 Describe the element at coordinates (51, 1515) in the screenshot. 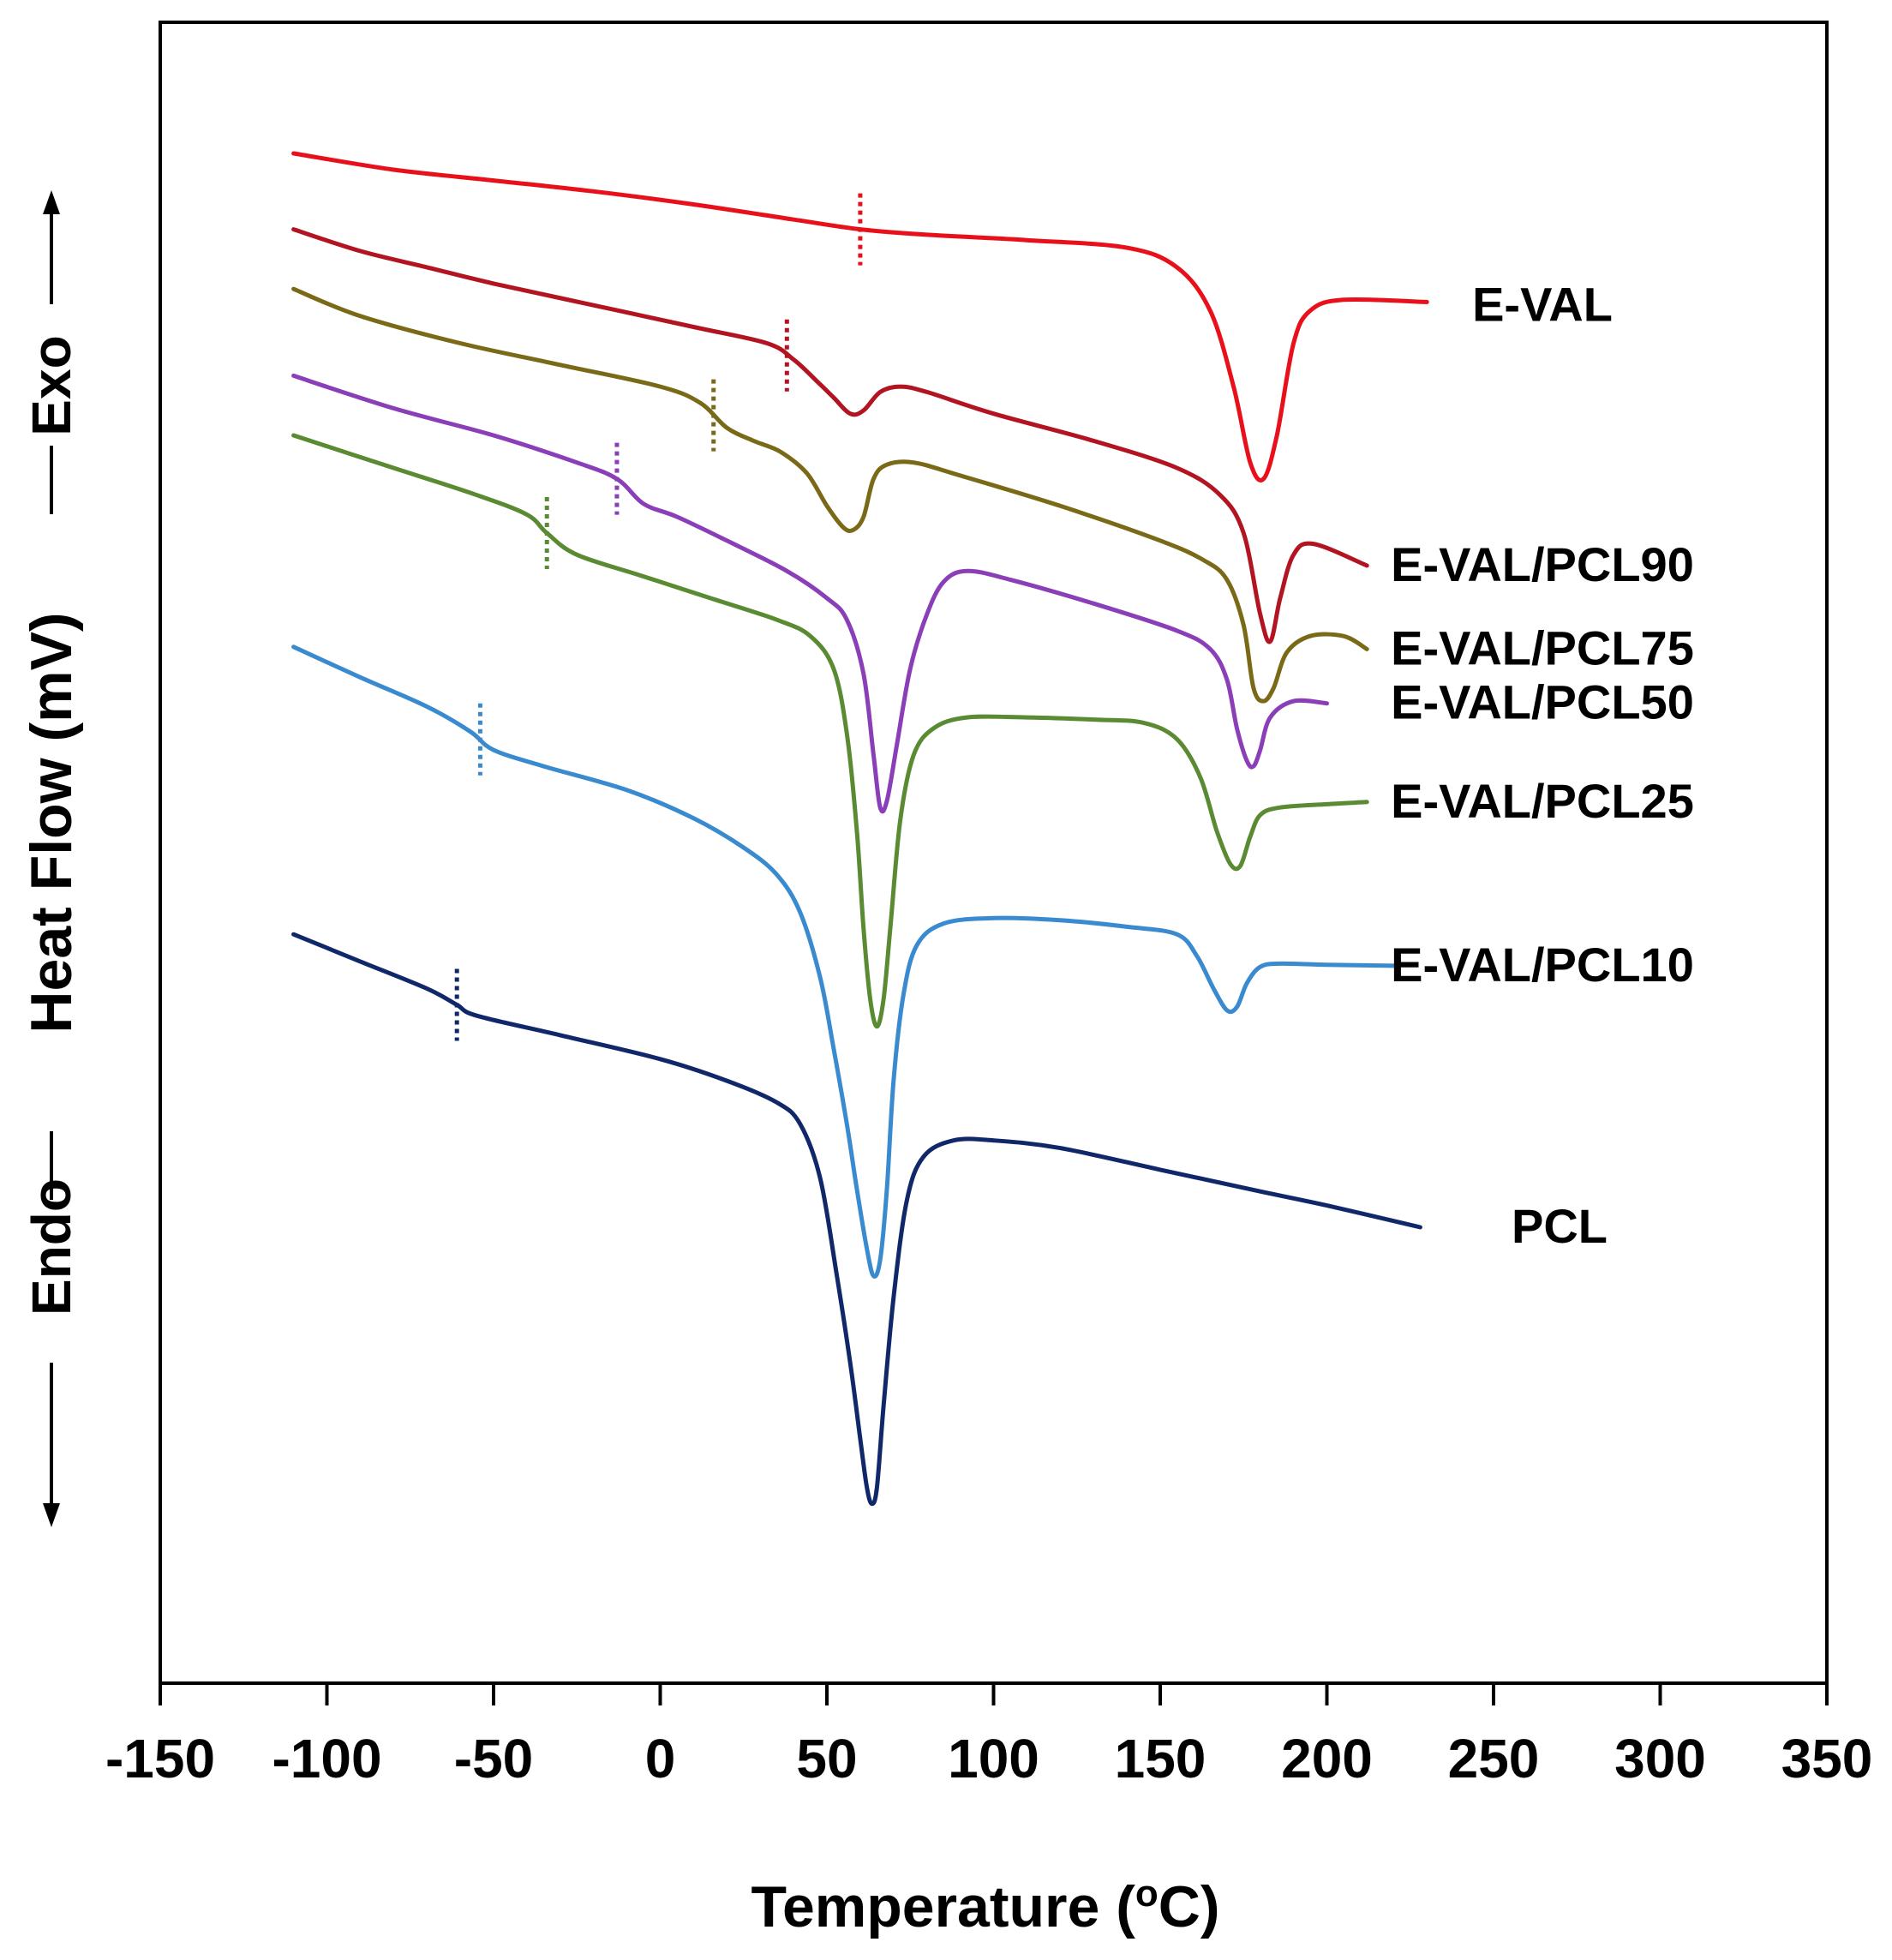

I see `endo-arrow-head` at that location.